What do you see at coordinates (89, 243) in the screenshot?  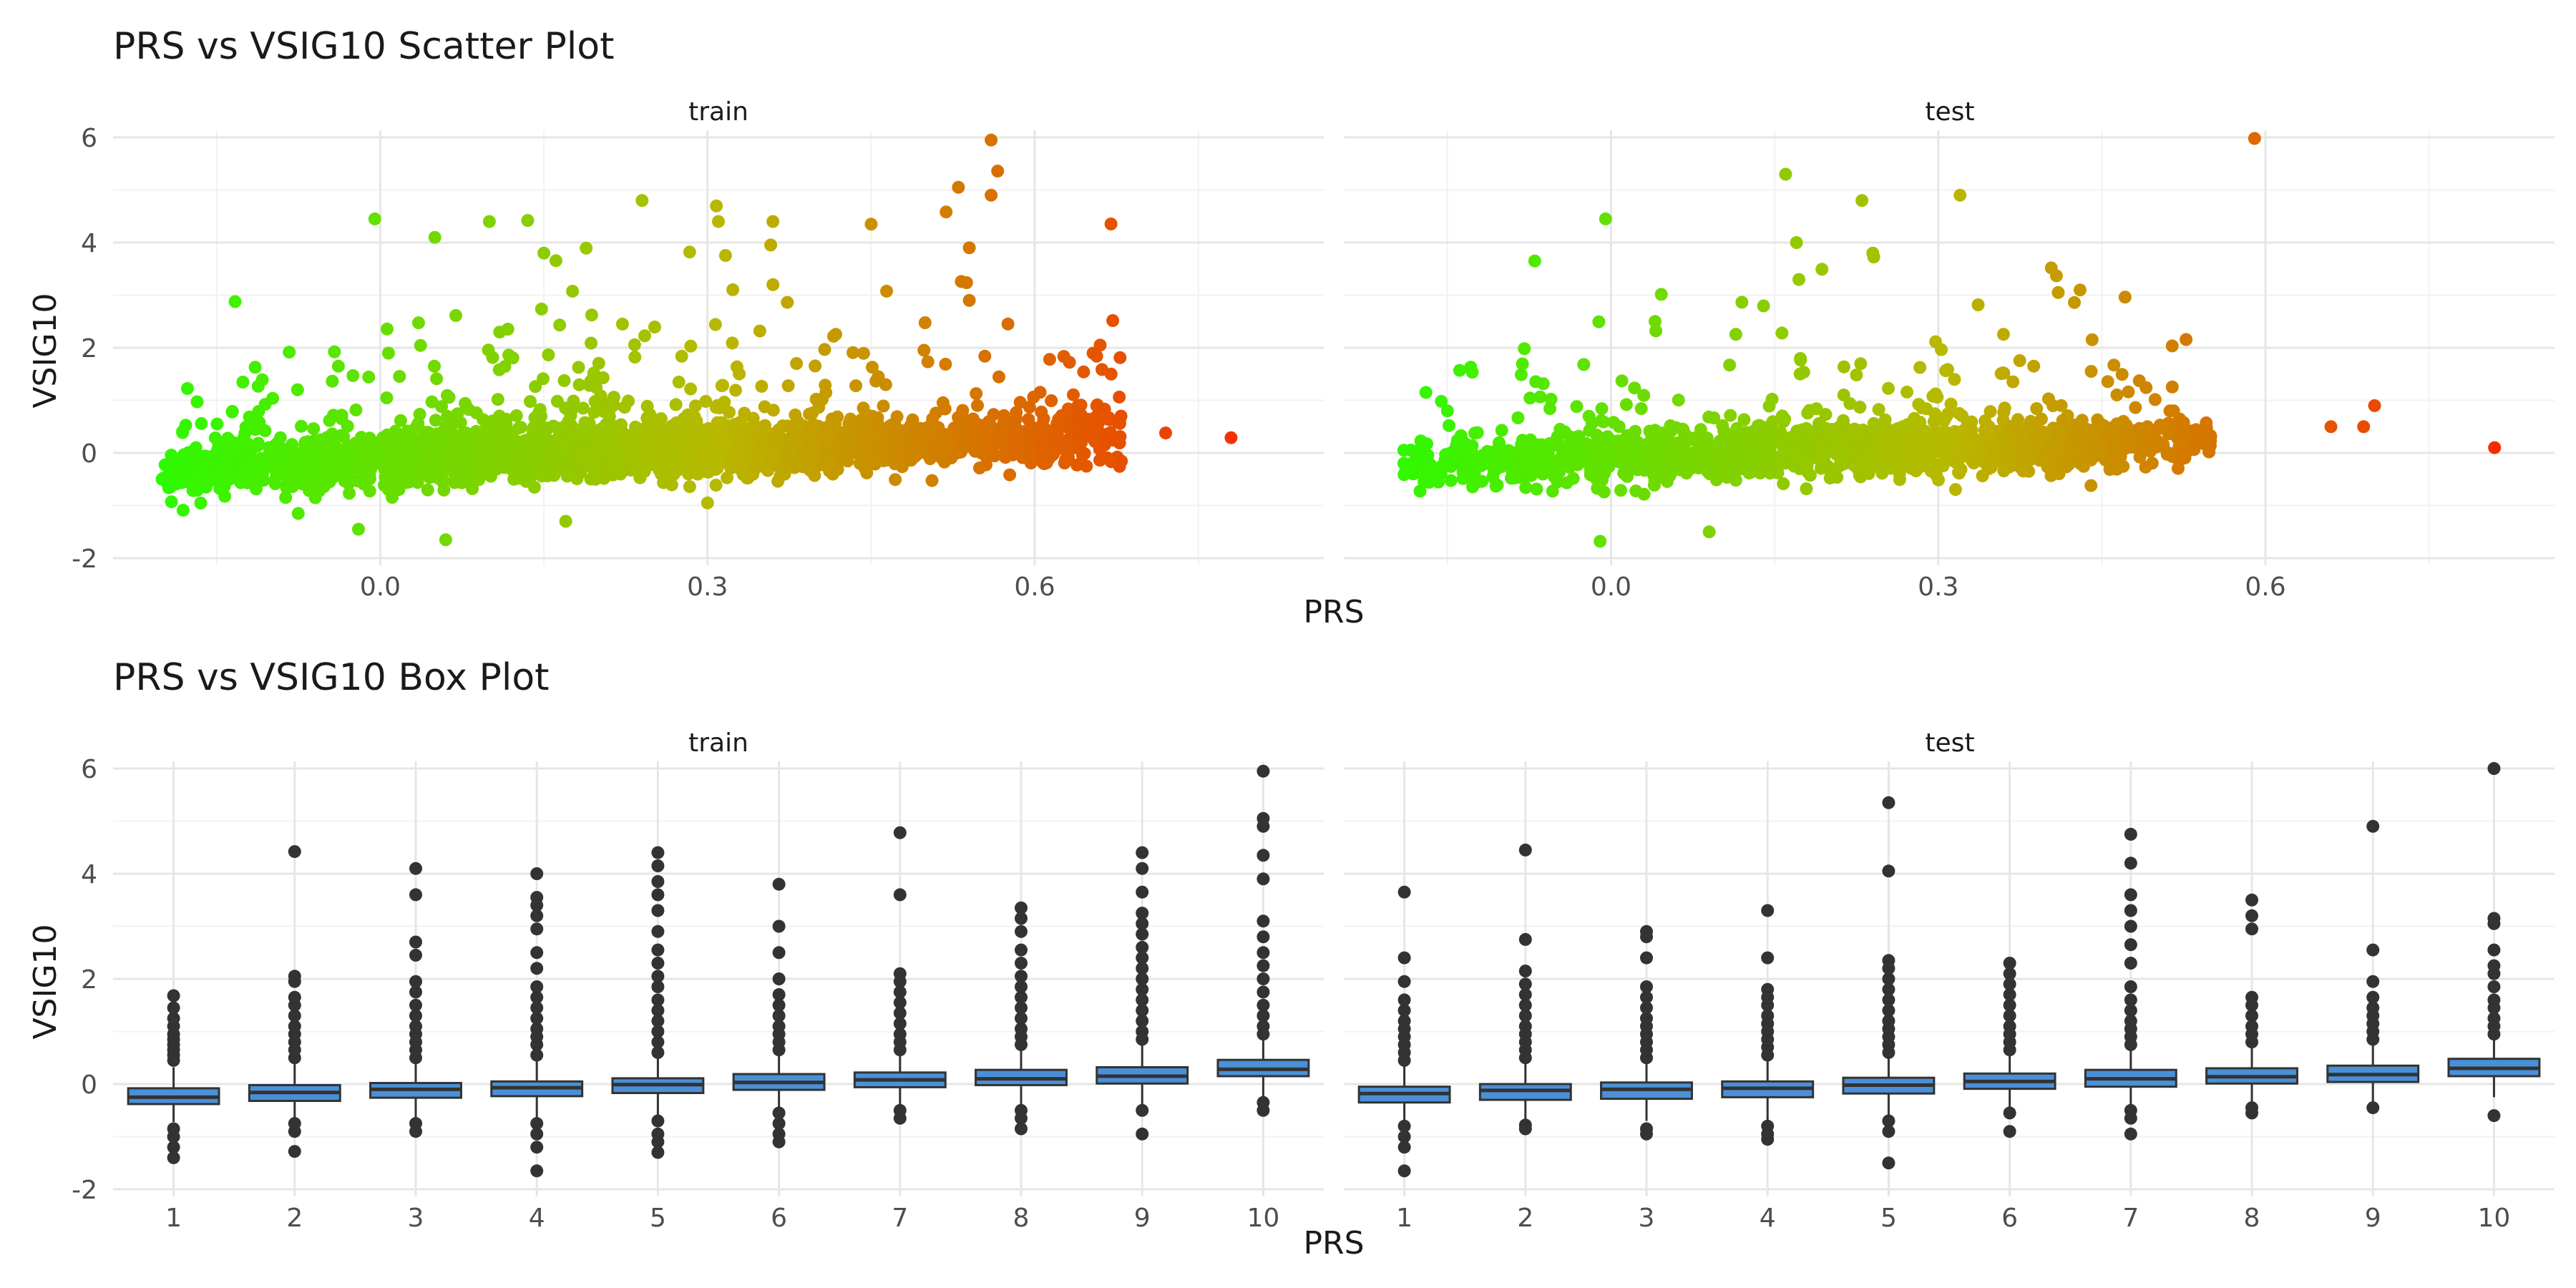 I see `y-tick-label: 4` at bounding box center [89, 243].